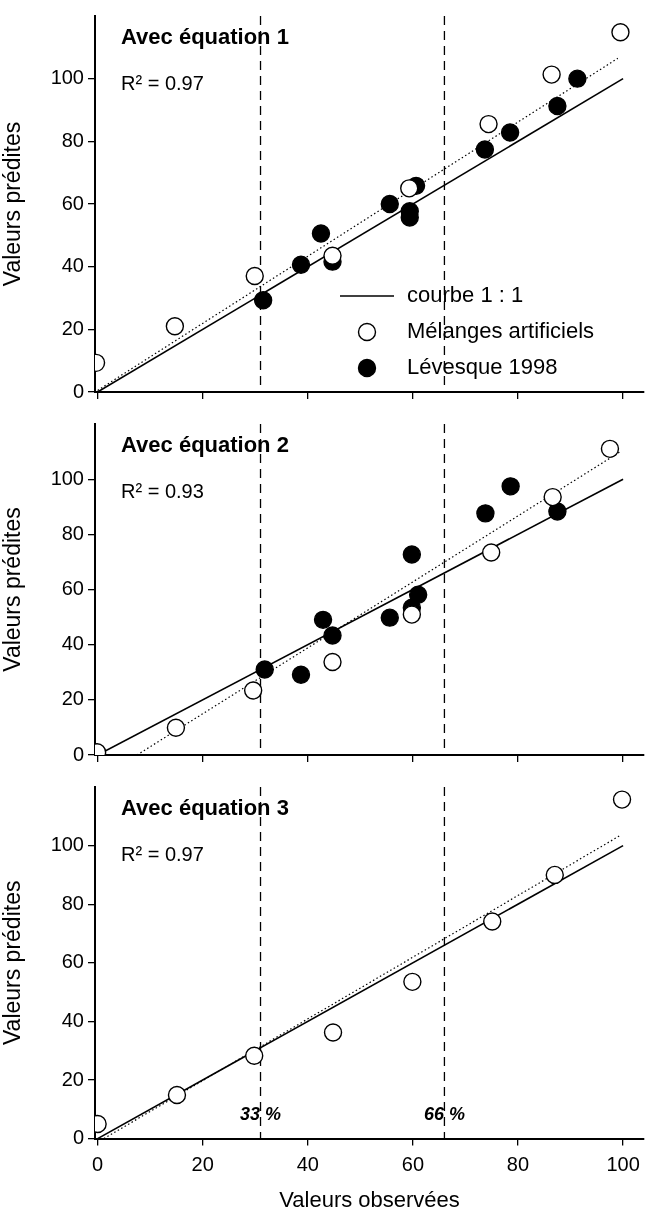  What do you see at coordinates (162, 490) in the screenshot?
I see `annotation: R² = 0.93` at bounding box center [162, 490].